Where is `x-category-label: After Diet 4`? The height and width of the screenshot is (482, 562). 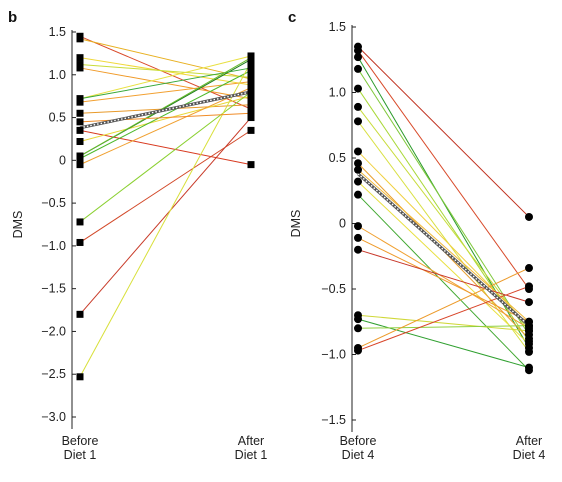
x-category-label: After Diet 4 is located at coordinates (529, 448).